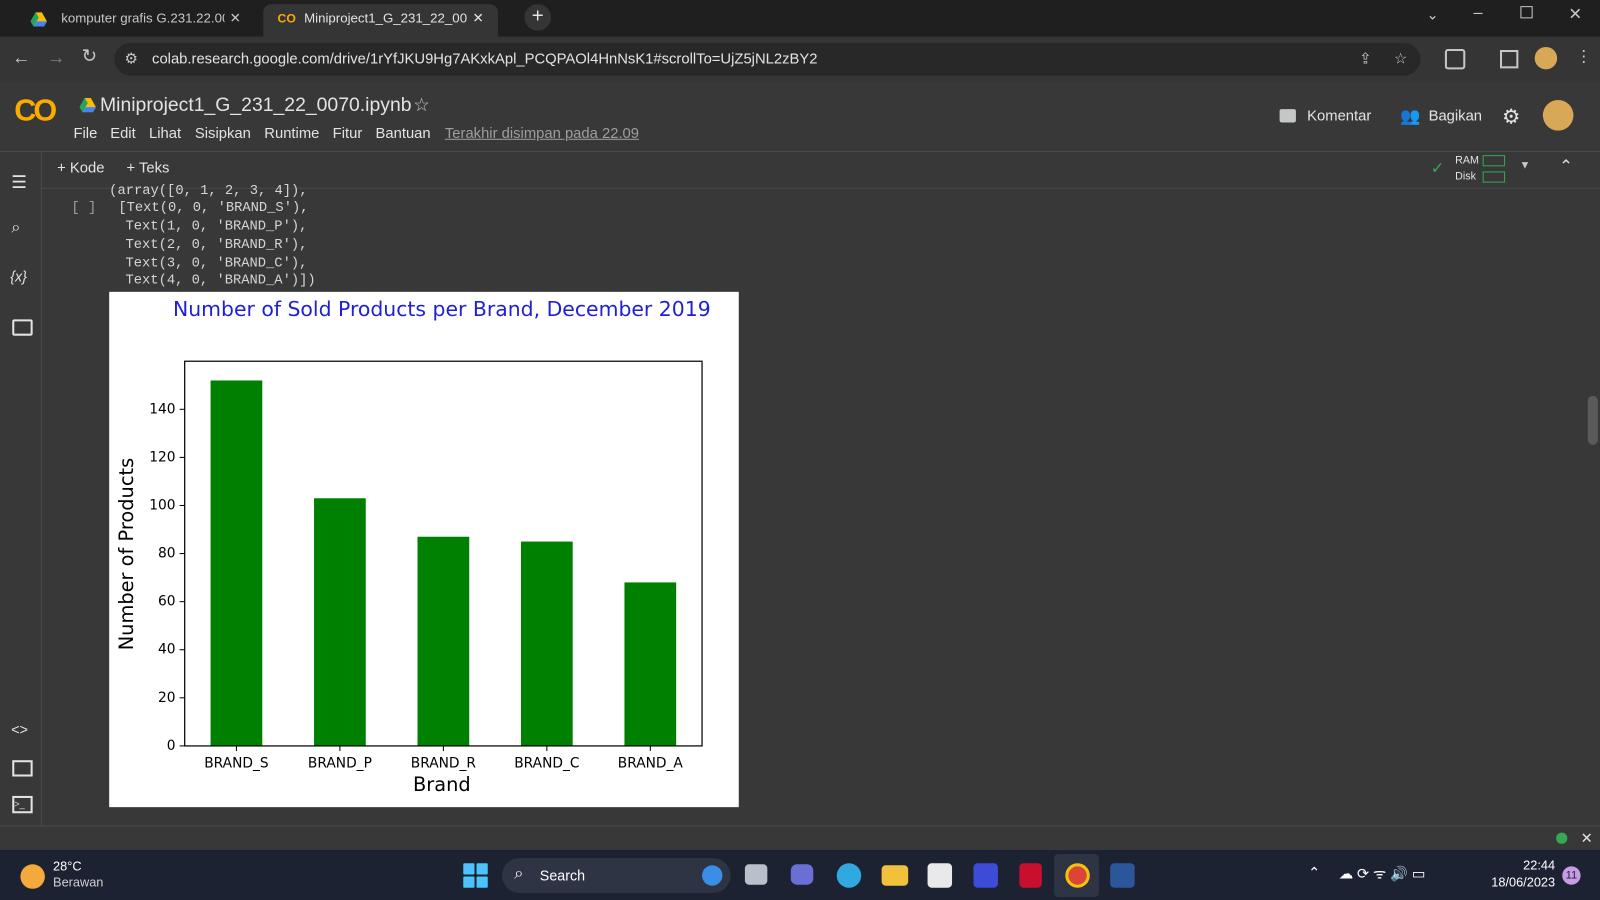 This screenshot has width=1600, height=900. I want to click on variables-icon: {x}, so click(18, 276).